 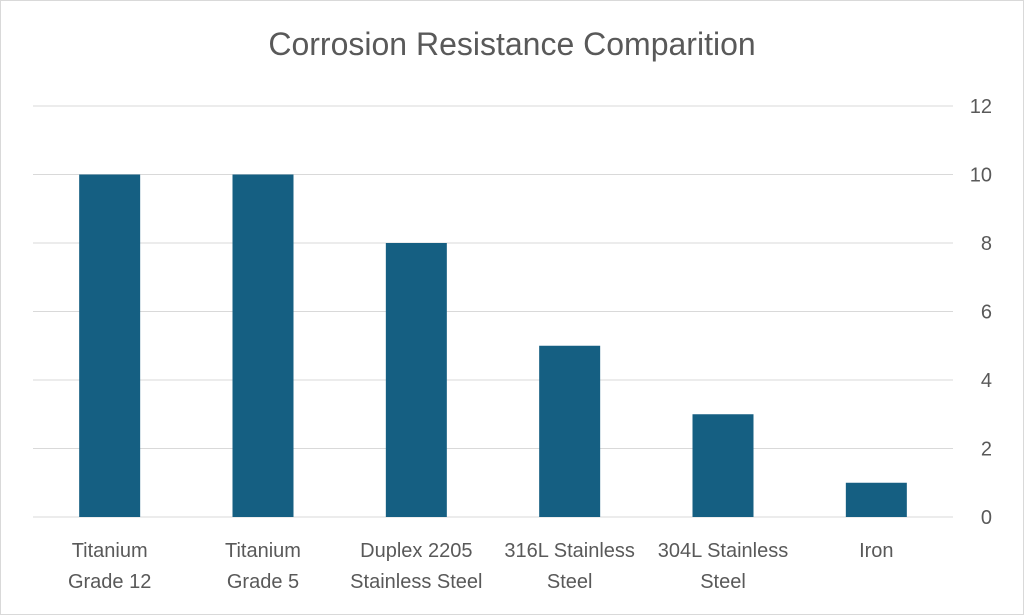 I want to click on x-category-label: Grade 5, so click(x=263, y=582).